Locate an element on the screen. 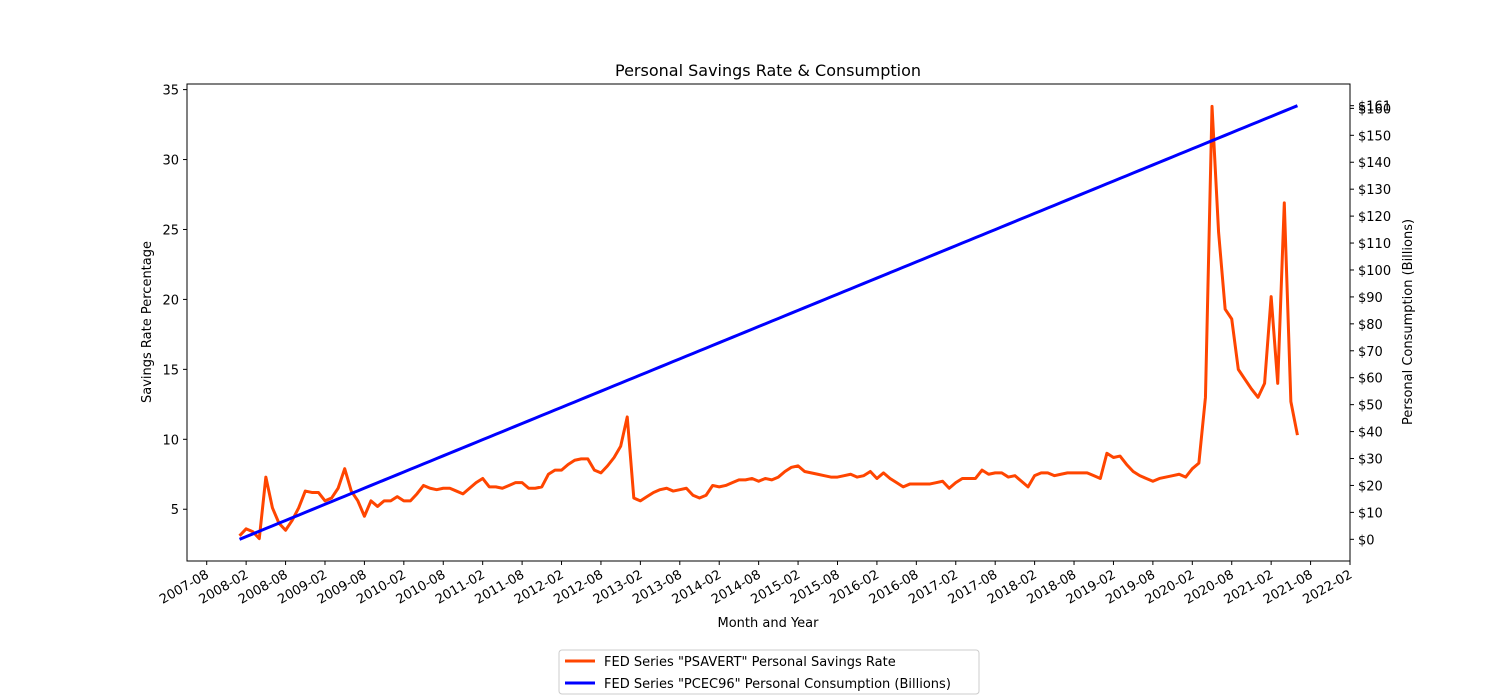 This screenshot has width=1500, height=700. y2-tick-label: $100 is located at coordinates (1374, 271).